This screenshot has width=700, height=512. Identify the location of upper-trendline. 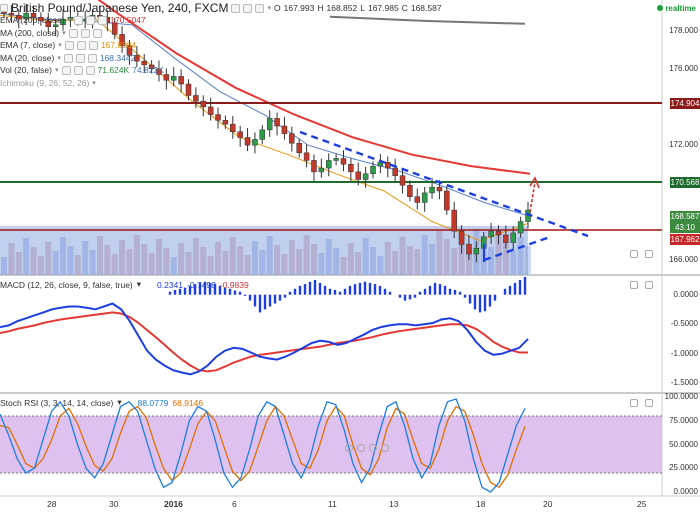
(444, 184).